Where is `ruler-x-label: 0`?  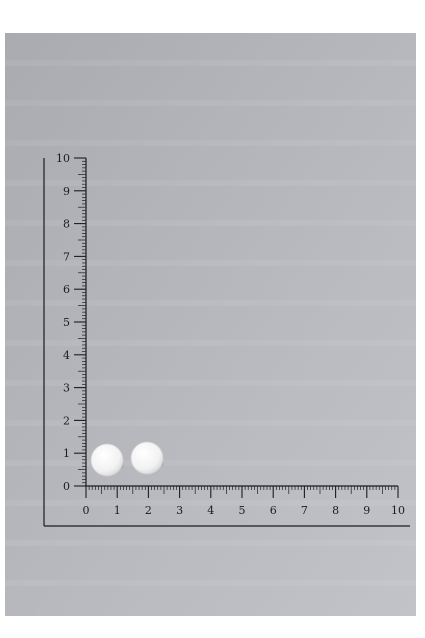 ruler-x-label: 0 is located at coordinates (86, 510).